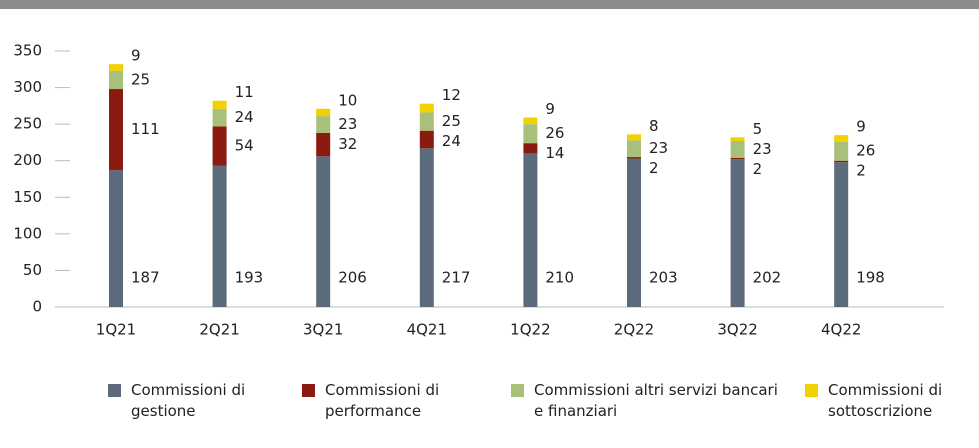 The image size is (979, 448). What do you see at coordinates (249, 278) in the screenshot?
I see `data-label: 193` at bounding box center [249, 278].